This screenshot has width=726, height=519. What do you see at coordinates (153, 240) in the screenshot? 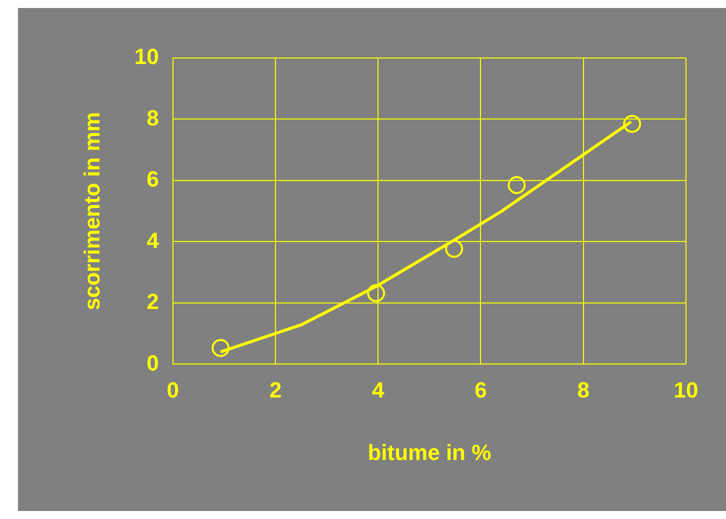
I see `y-tick-label: 4` at bounding box center [153, 240].